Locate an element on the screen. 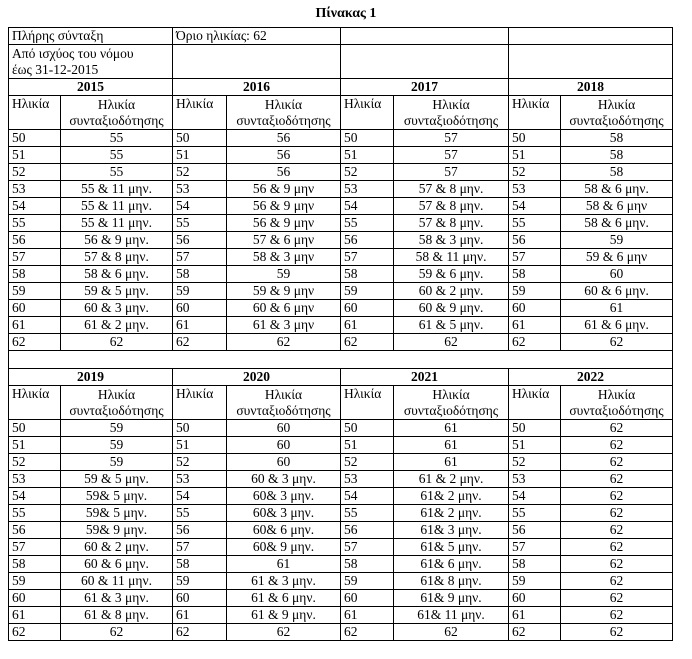  retirement-age-text: 61 is located at coordinates (451, 428).